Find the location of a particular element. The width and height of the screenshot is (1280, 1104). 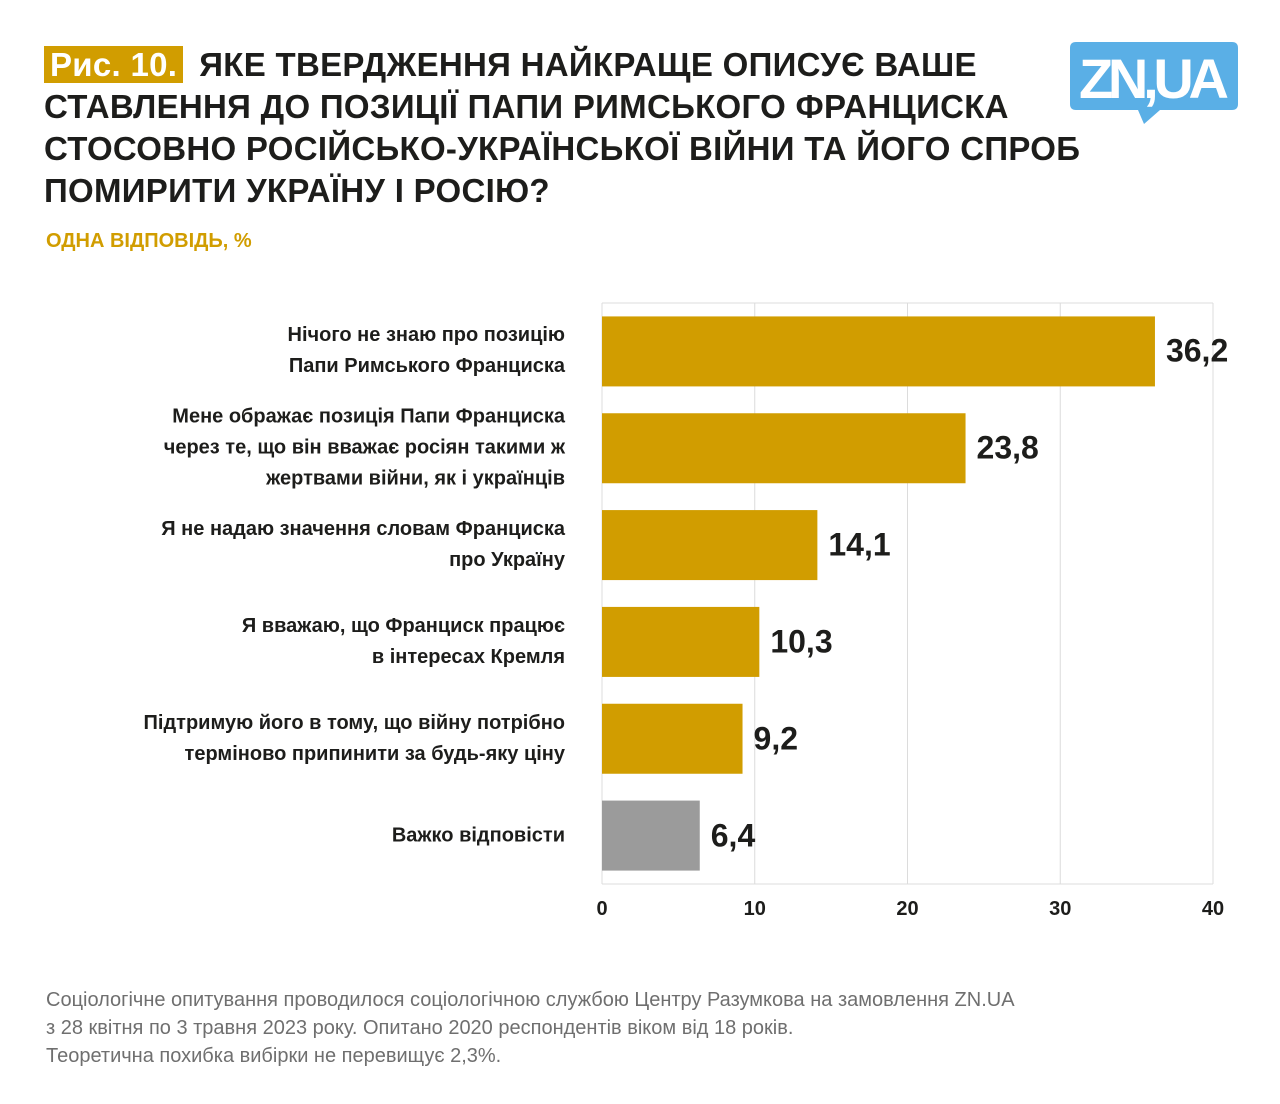

data-label: 36,2 is located at coordinates (1197, 350).